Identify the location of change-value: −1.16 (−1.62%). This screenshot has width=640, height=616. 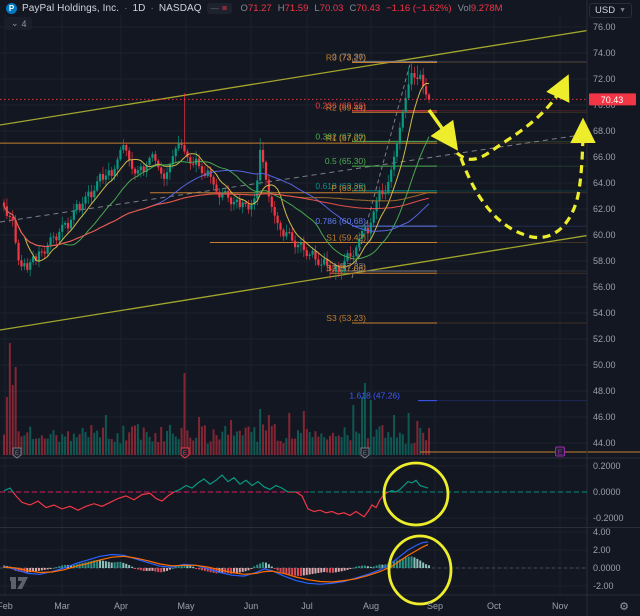
(419, 8).